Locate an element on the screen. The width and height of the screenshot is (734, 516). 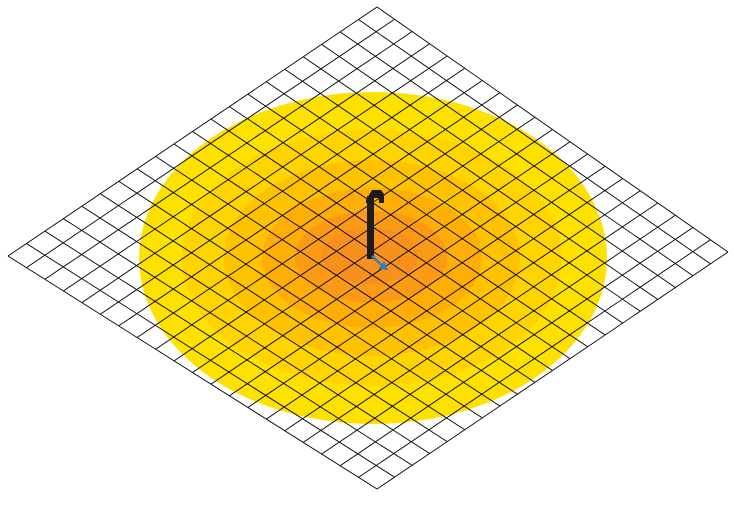
direction-arrow-icon is located at coordinates (379, 262).